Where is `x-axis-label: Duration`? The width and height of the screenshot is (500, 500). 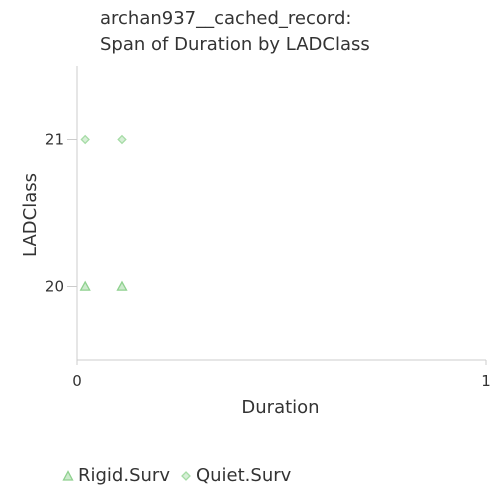 x-axis-label: Duration is located at coordinates (280, 407).